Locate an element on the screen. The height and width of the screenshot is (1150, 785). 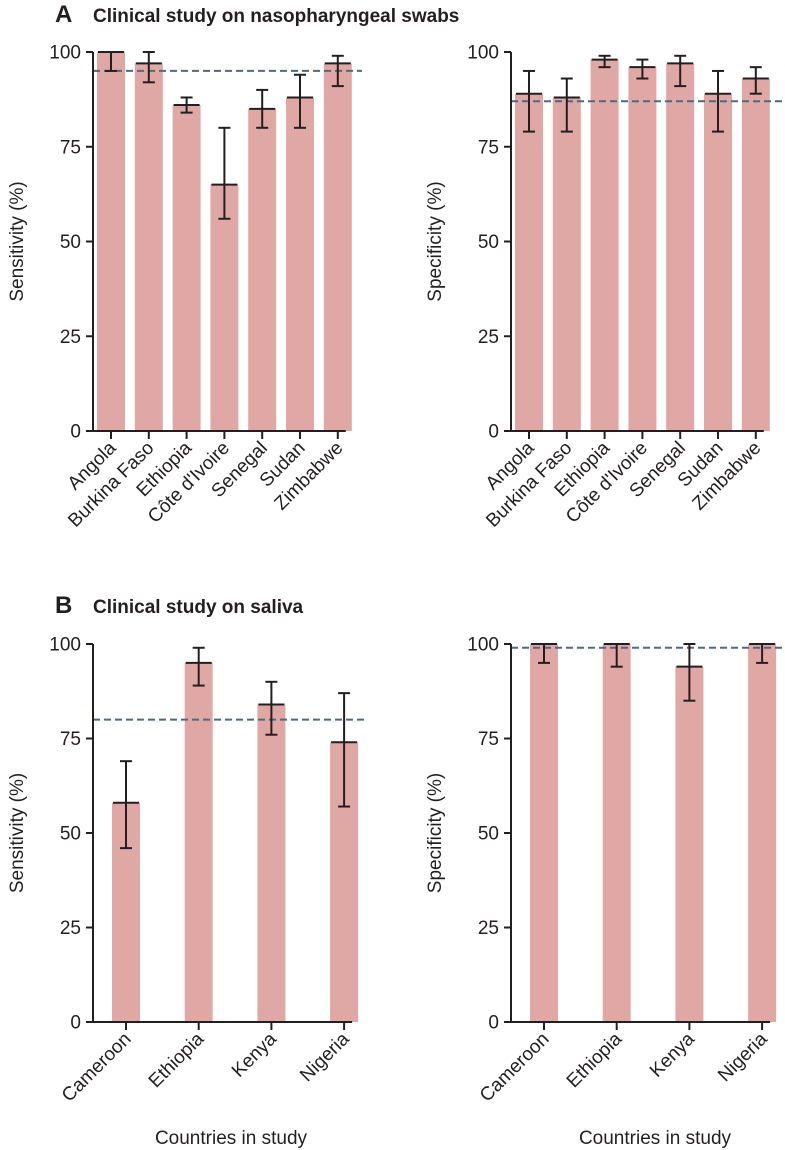
y-tick-label-B-specificity-0: 0 is located at coordinates (493, 1023).